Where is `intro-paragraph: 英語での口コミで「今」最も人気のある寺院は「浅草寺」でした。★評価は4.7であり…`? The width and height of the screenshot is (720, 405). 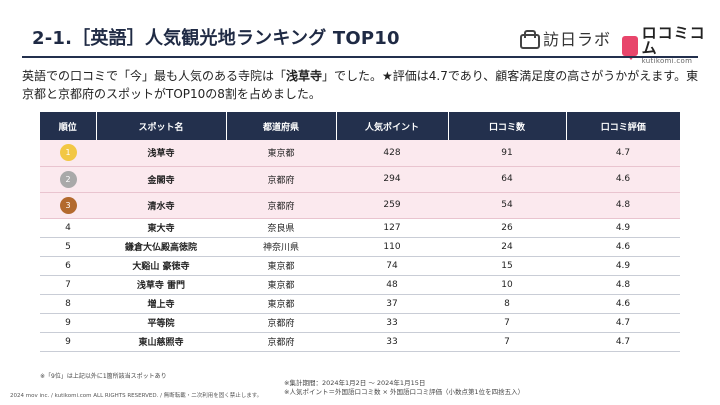 intro-paragraph: 英語での口コミで「今」最も人気のある寺院は「浅草寺」でした。★評価は4.7であり… is located at coordinates (362, 85).